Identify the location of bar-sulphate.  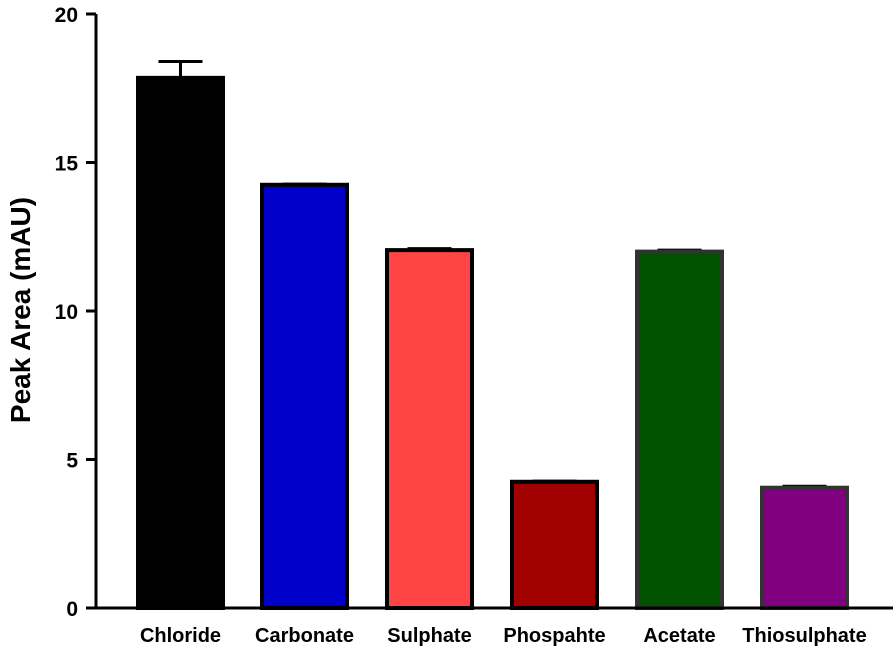
(429, 429).